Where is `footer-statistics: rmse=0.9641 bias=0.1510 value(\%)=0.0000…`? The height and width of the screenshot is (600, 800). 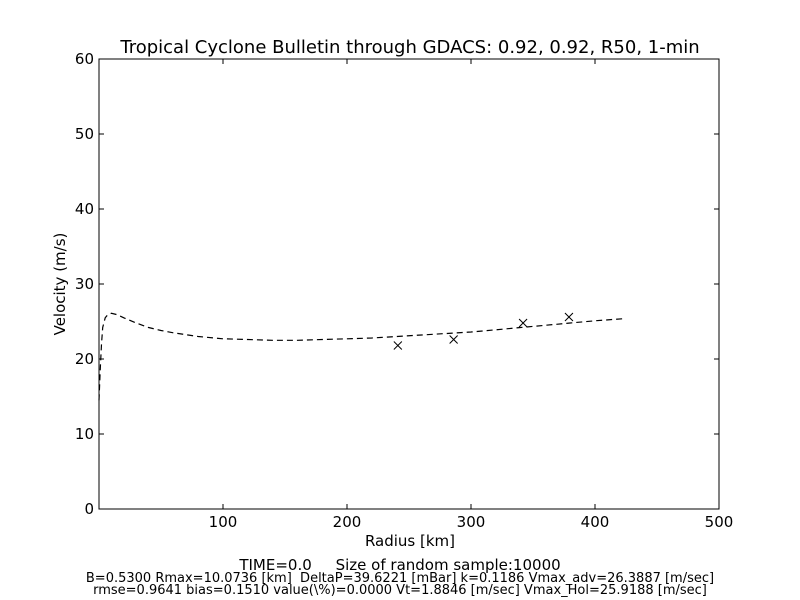
footer-statistics: rmse=0.9641 bias=0.1510 value(\%)=0.0000… is located at coordinates (400, 590).